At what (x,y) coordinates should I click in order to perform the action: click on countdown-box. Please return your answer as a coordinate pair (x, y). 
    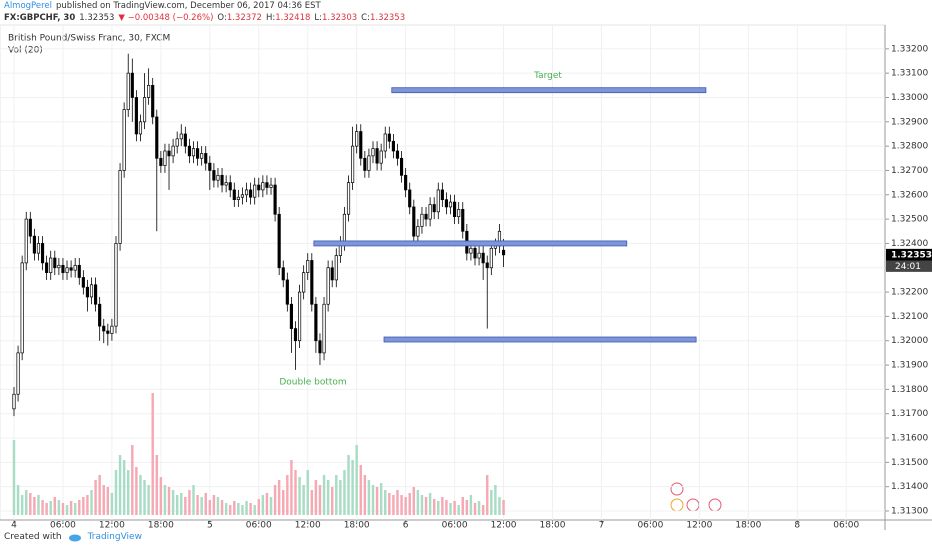
    Looking at the image, I should click on (909, 266).